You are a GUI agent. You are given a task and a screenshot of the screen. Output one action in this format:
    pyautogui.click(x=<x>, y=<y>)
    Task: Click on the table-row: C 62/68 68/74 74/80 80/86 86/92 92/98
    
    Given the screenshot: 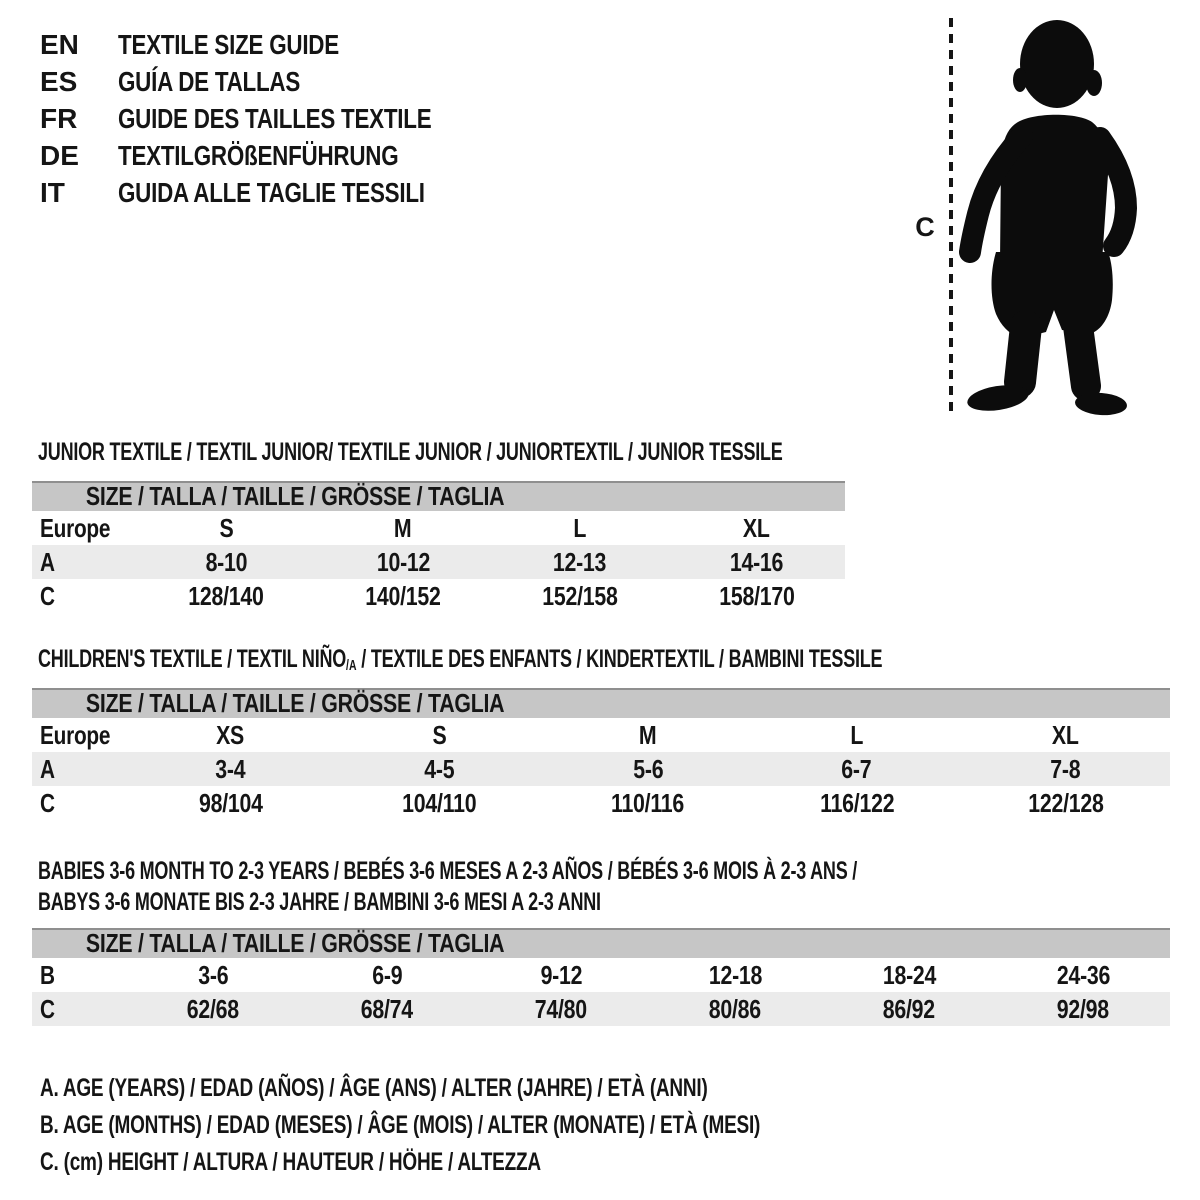 What is the action you would take?
    pyautogui.click(x=601, y=1009)
    